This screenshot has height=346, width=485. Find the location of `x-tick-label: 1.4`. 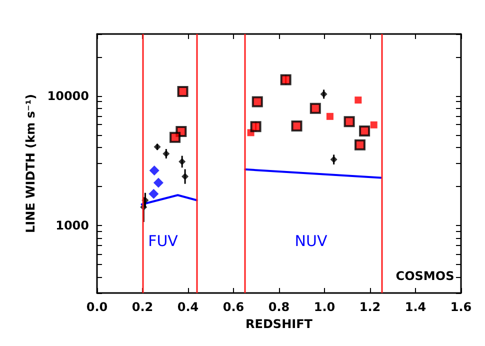

x-tick-label: 1.4 is located at coordinates (415, 307).